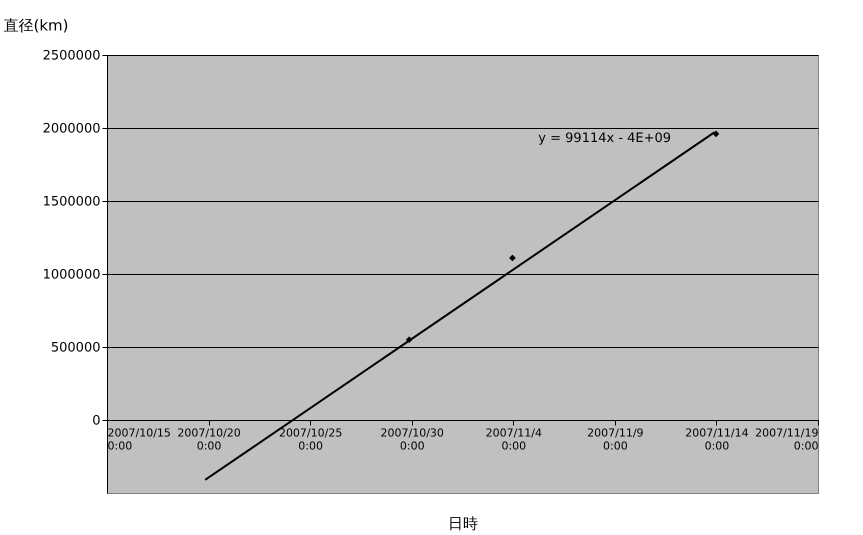 Image resolution: width=863 pixels, height=535 pixels. Describe the element at coordinates (71, 275) in the screenshot. I see `y-tick-label: 1000000` at that location.